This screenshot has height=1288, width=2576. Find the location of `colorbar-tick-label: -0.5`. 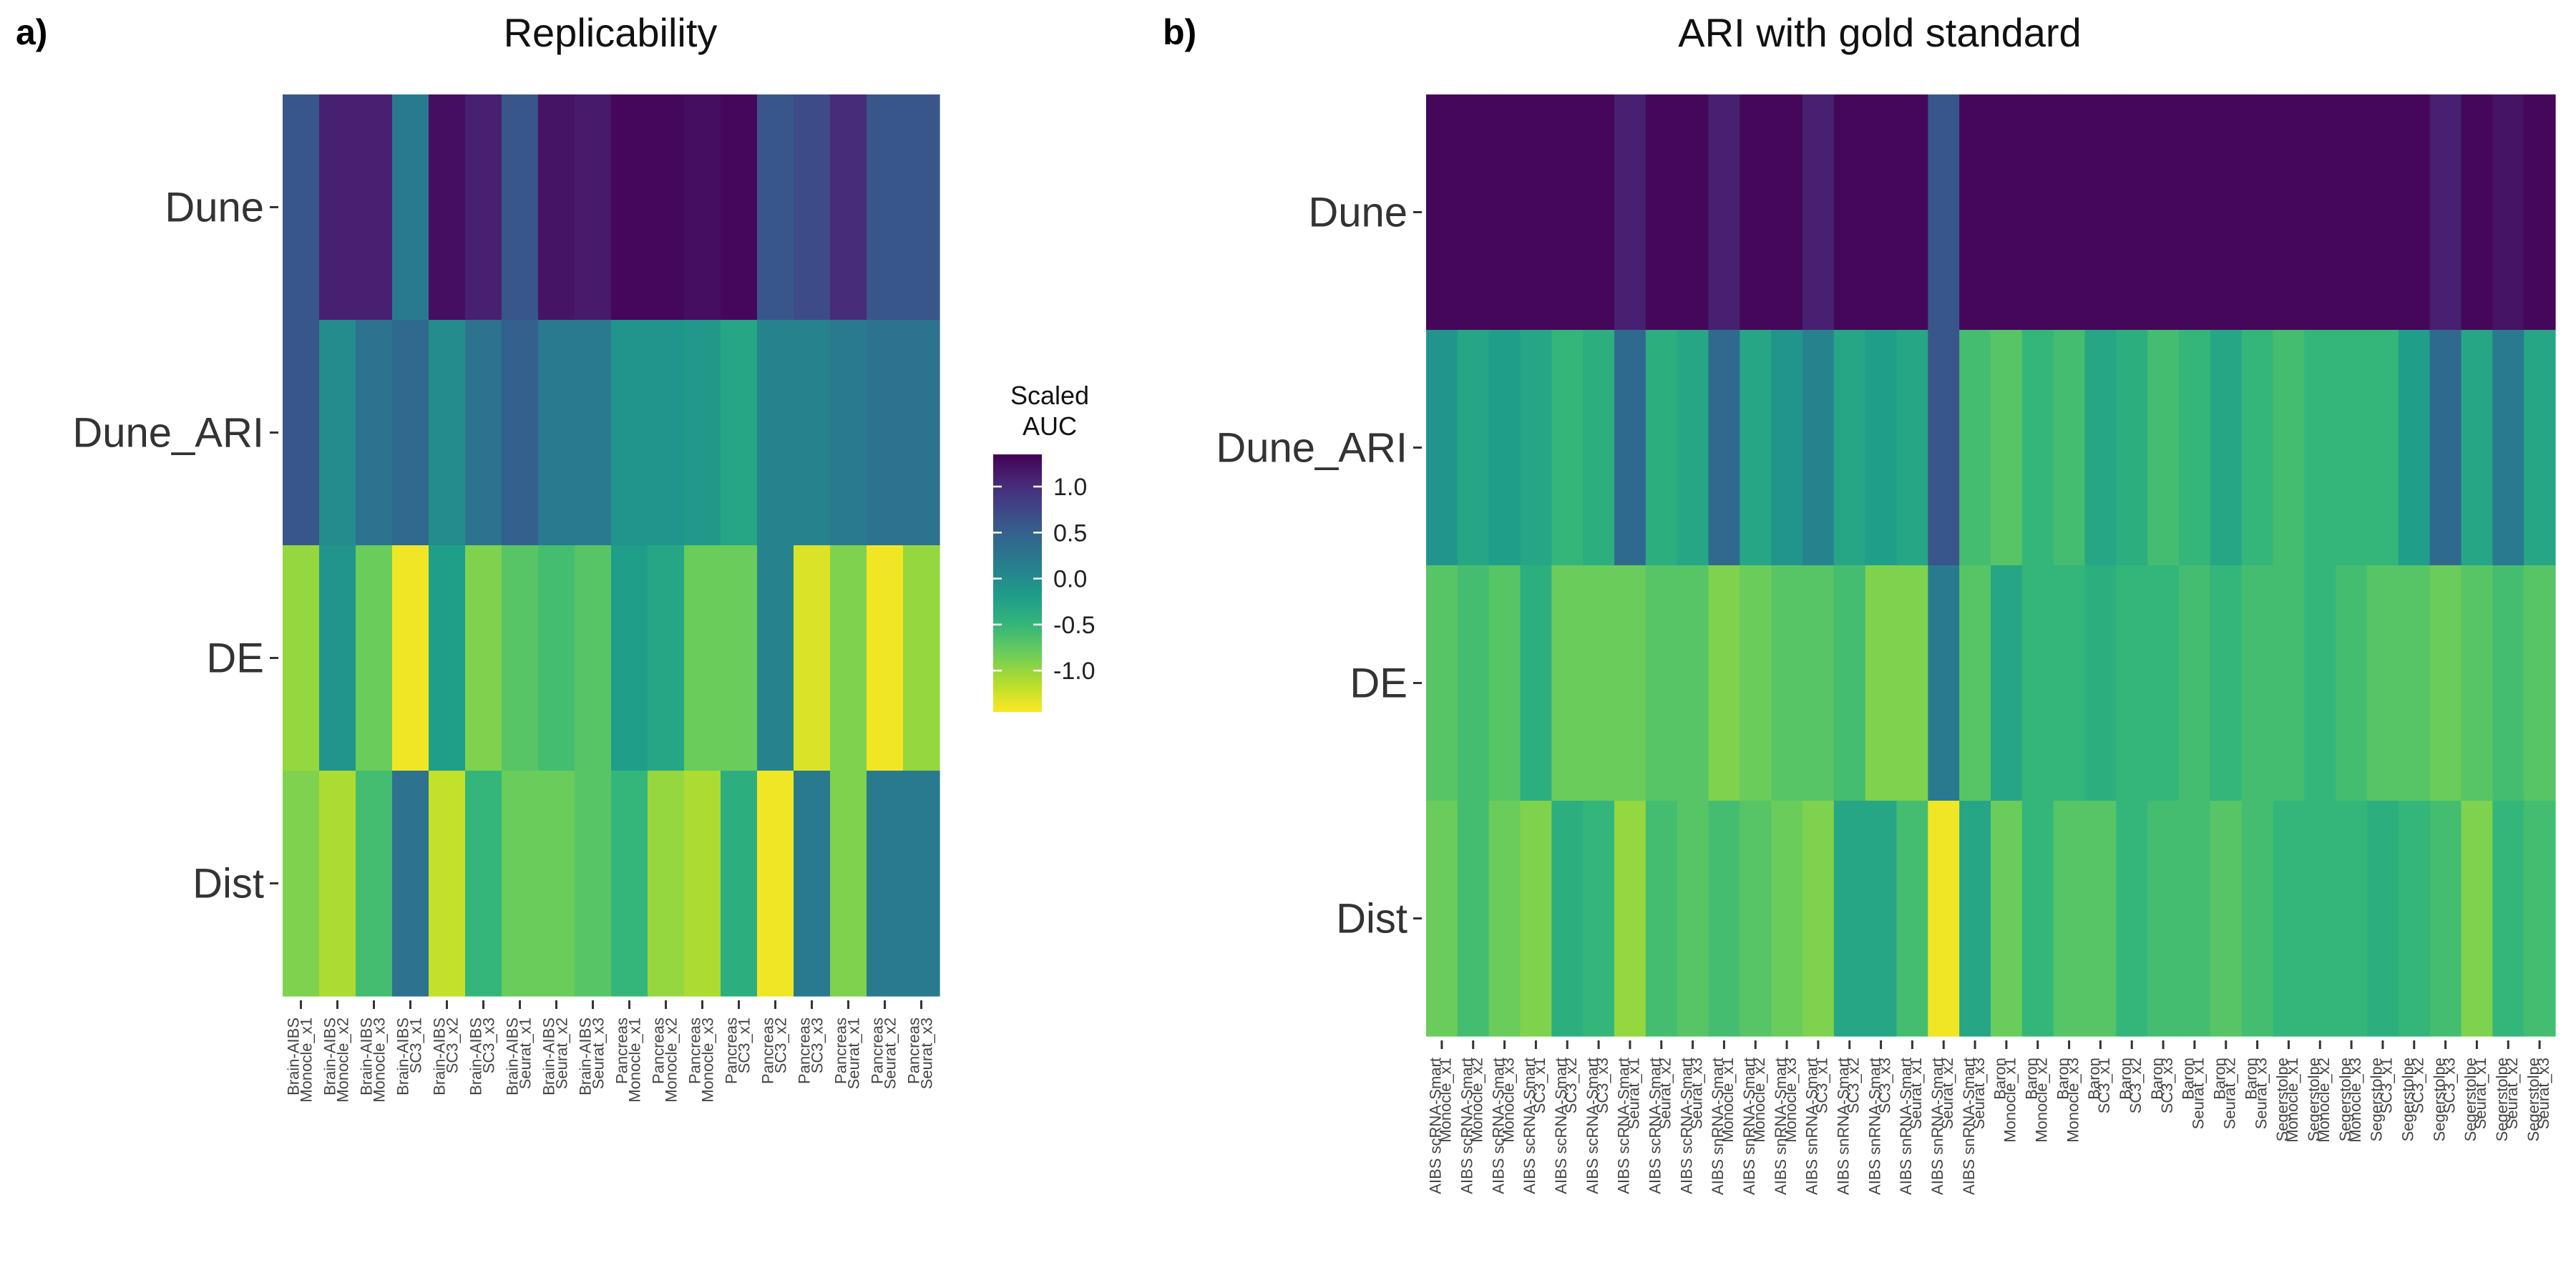

colorbar-tick-label: -0.5 is located at coordinates (1074, 625).